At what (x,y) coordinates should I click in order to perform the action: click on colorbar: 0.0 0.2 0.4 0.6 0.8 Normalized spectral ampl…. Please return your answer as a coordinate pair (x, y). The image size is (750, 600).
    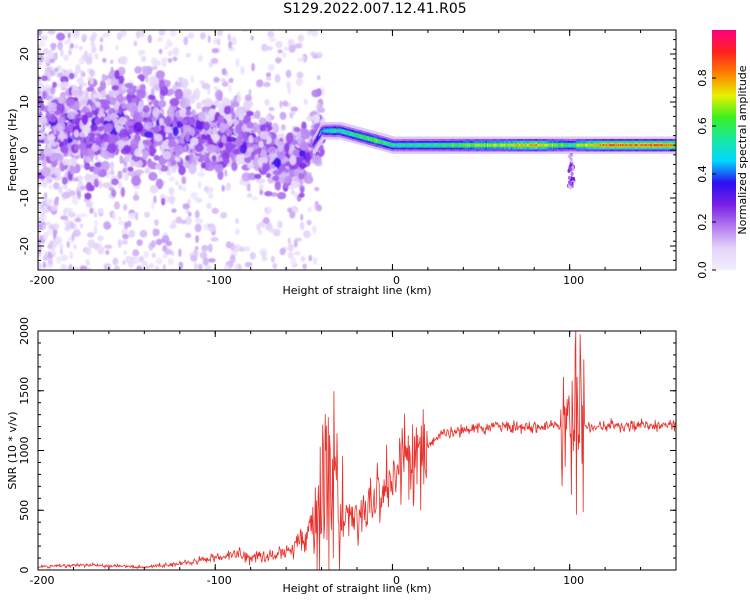
    Looking at the image, I should click on (722, 154).